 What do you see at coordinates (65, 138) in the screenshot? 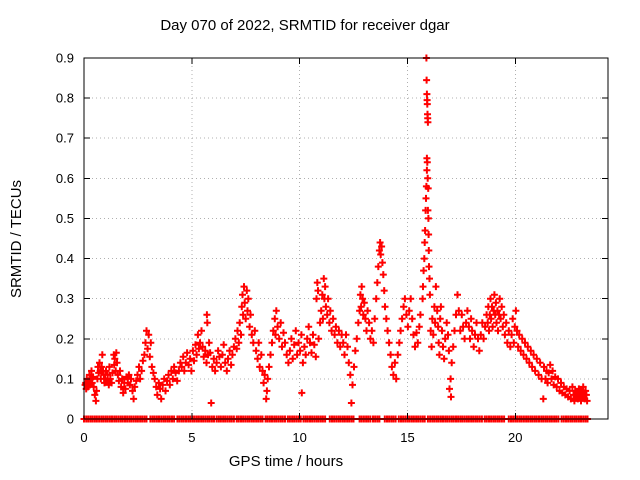
I see `y-tick-label: 0.7` at bounding box center [65, 138].